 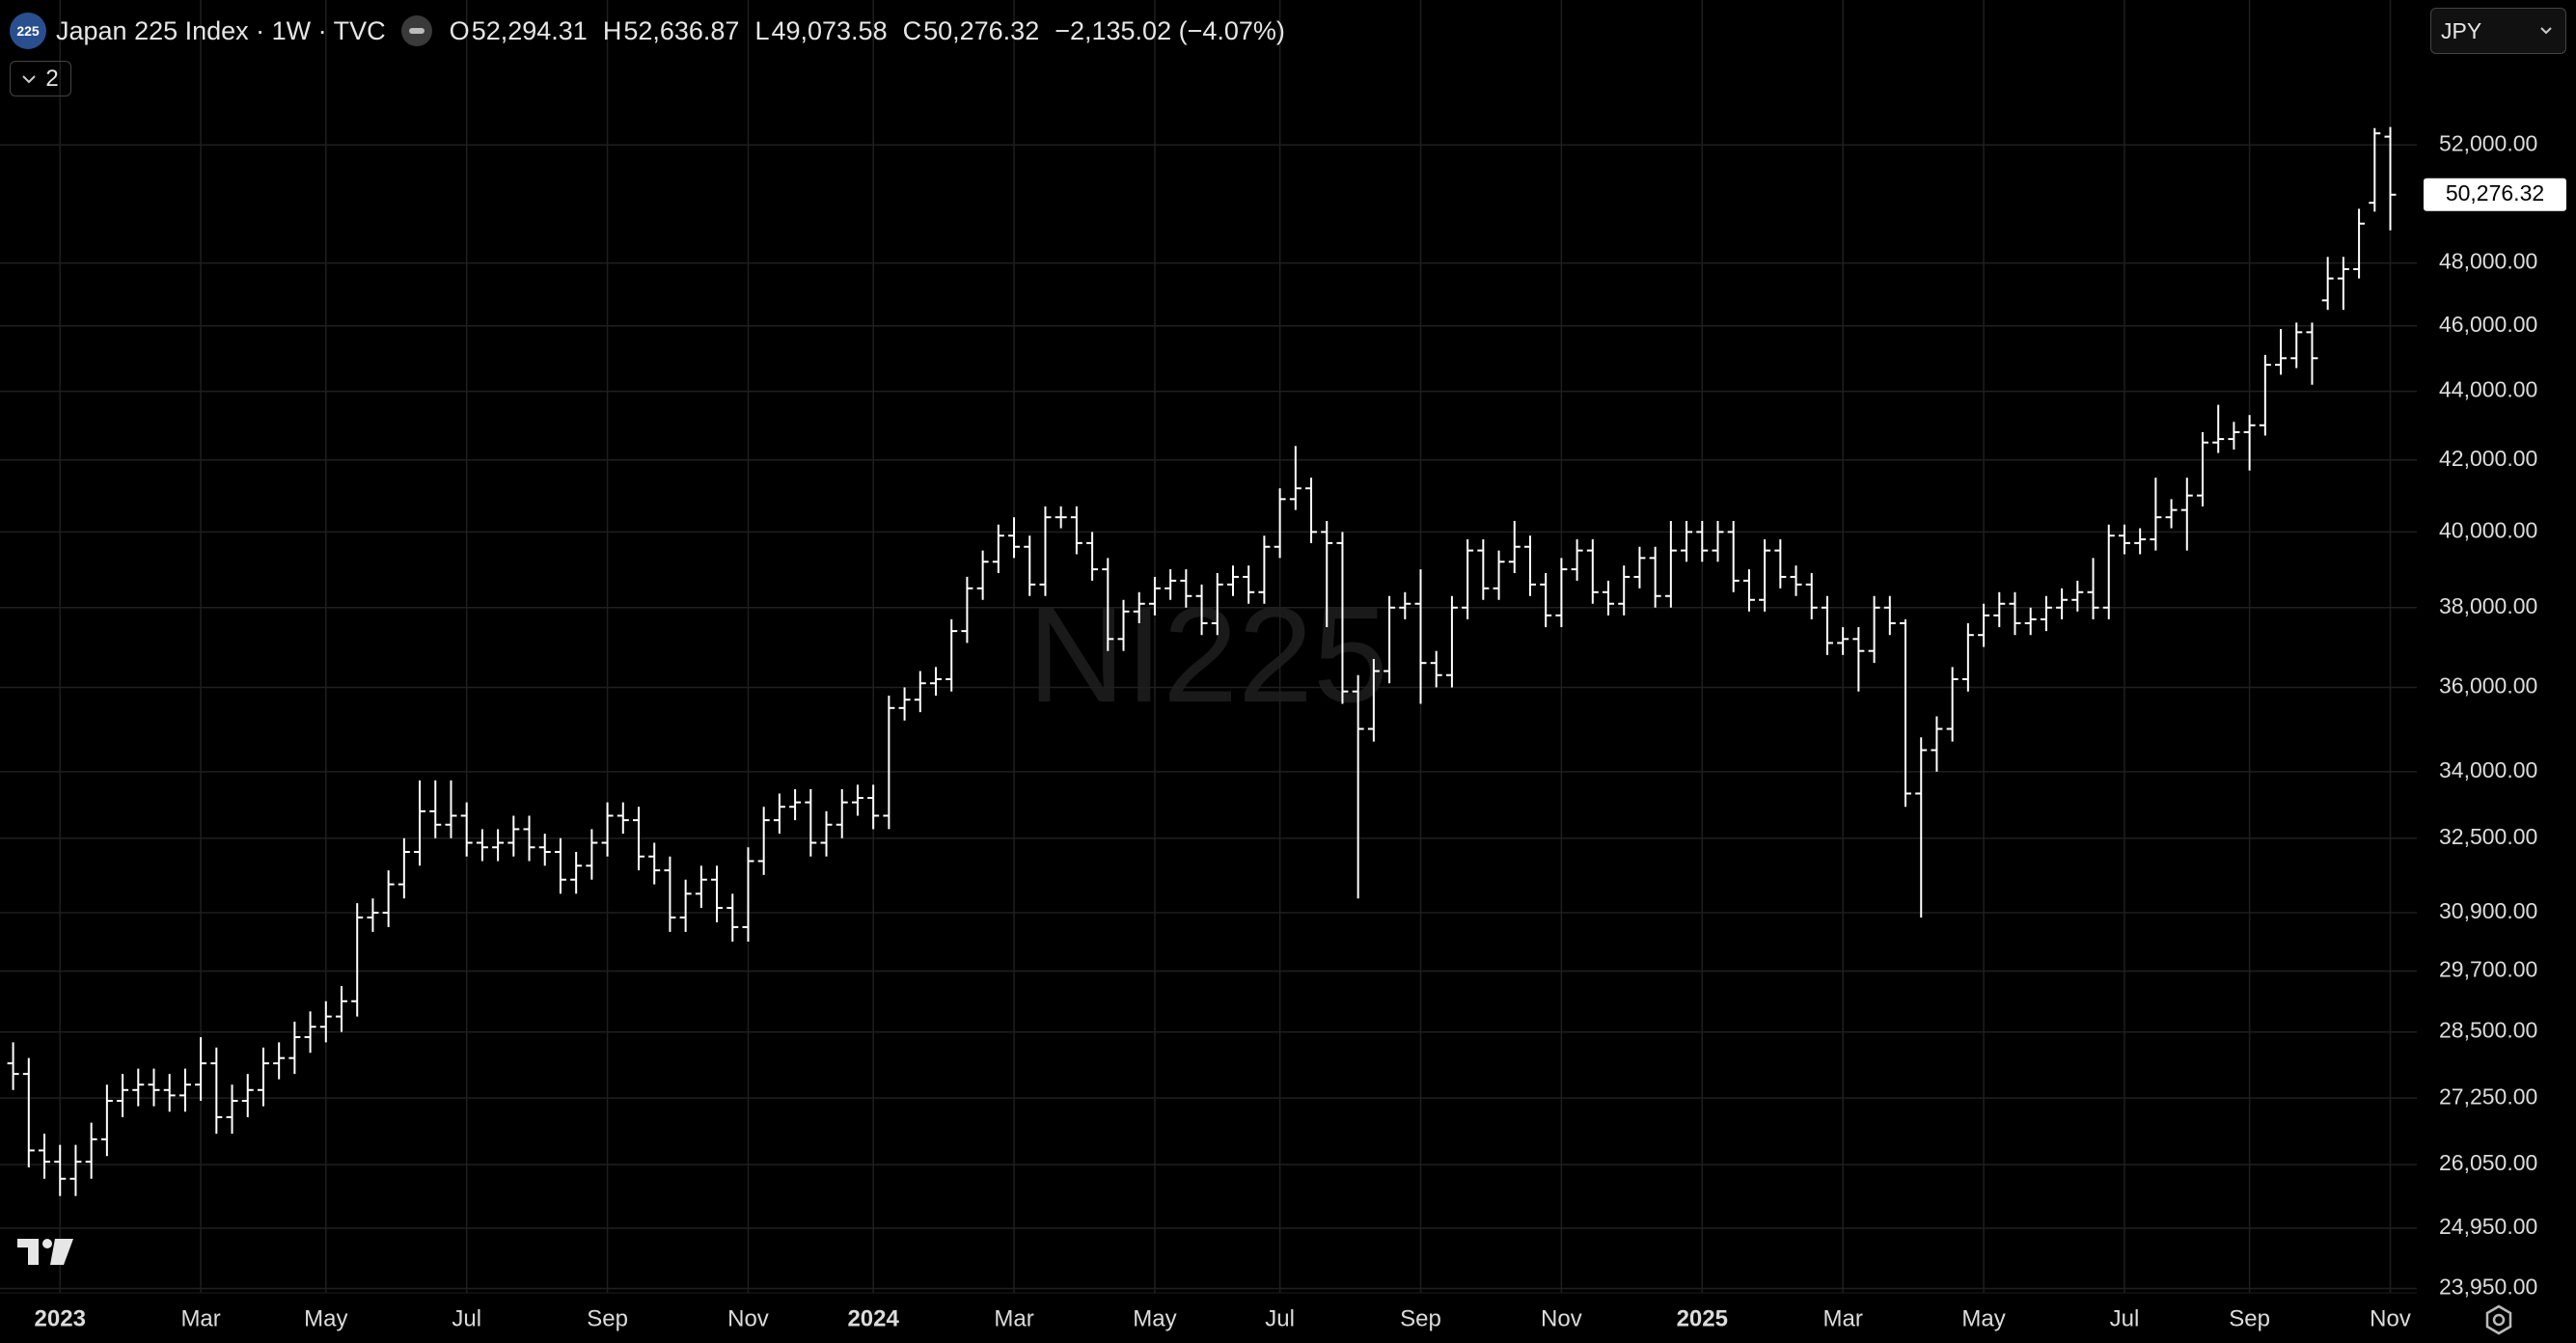 I want to click on y-tick-label: 24,950.00, so click(x=2488, y=1226).